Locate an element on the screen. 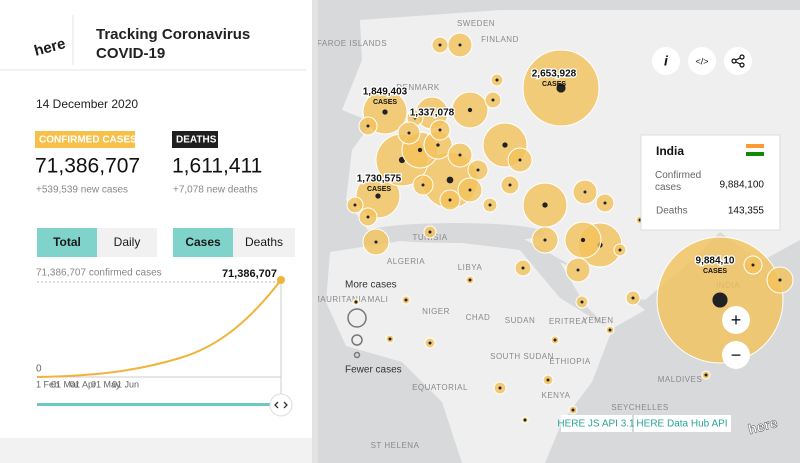  bubble-value: 9,884,10 is located at coordinates (715, 261).